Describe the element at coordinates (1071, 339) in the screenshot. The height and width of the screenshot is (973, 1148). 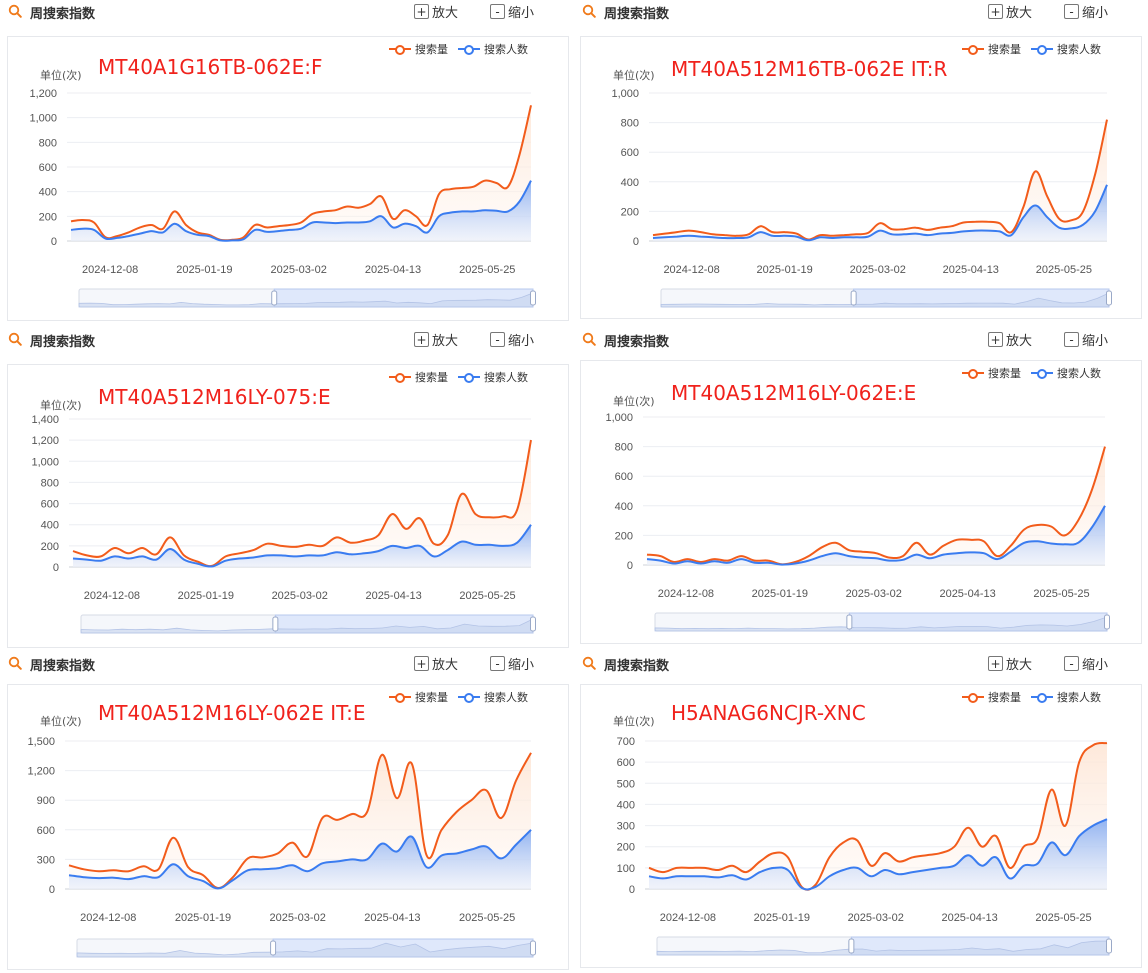
I see `minus-icon: -` at that location.